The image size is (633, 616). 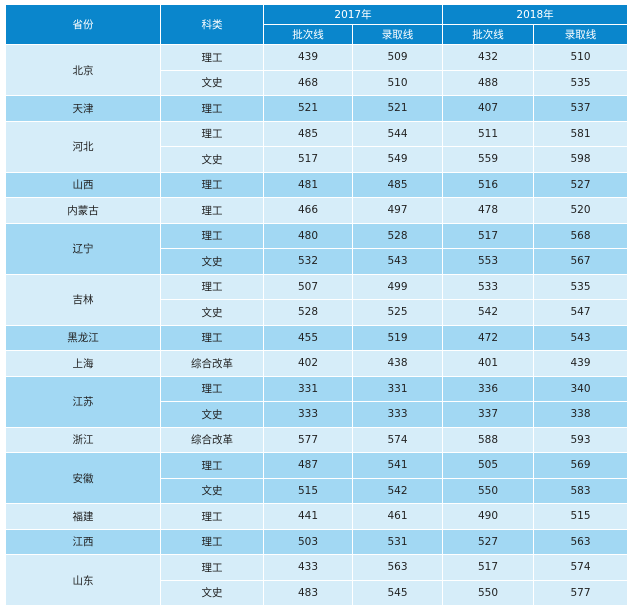 I want to click on table-row: 内蒙古 理工 466 497 478 520, so click(x=317, y=210).